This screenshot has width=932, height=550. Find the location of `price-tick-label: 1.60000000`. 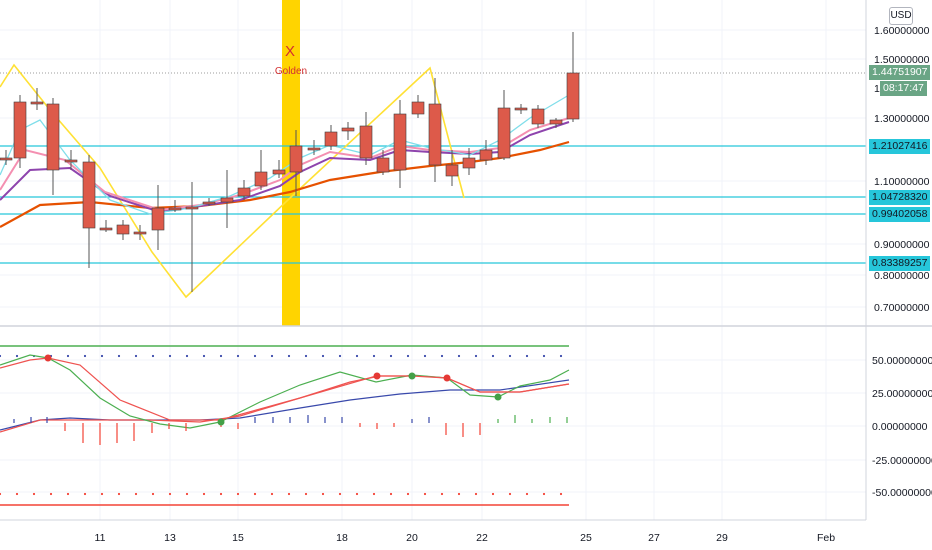

price-tick-label: 1.60000000 is located at coordinates (902, 31).